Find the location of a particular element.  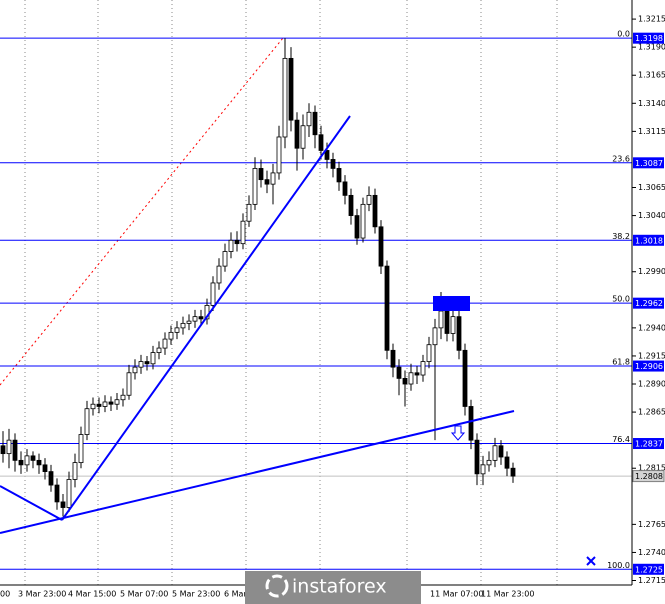

y-tick-label: 1.3040 is located at coordinates (651, 215).